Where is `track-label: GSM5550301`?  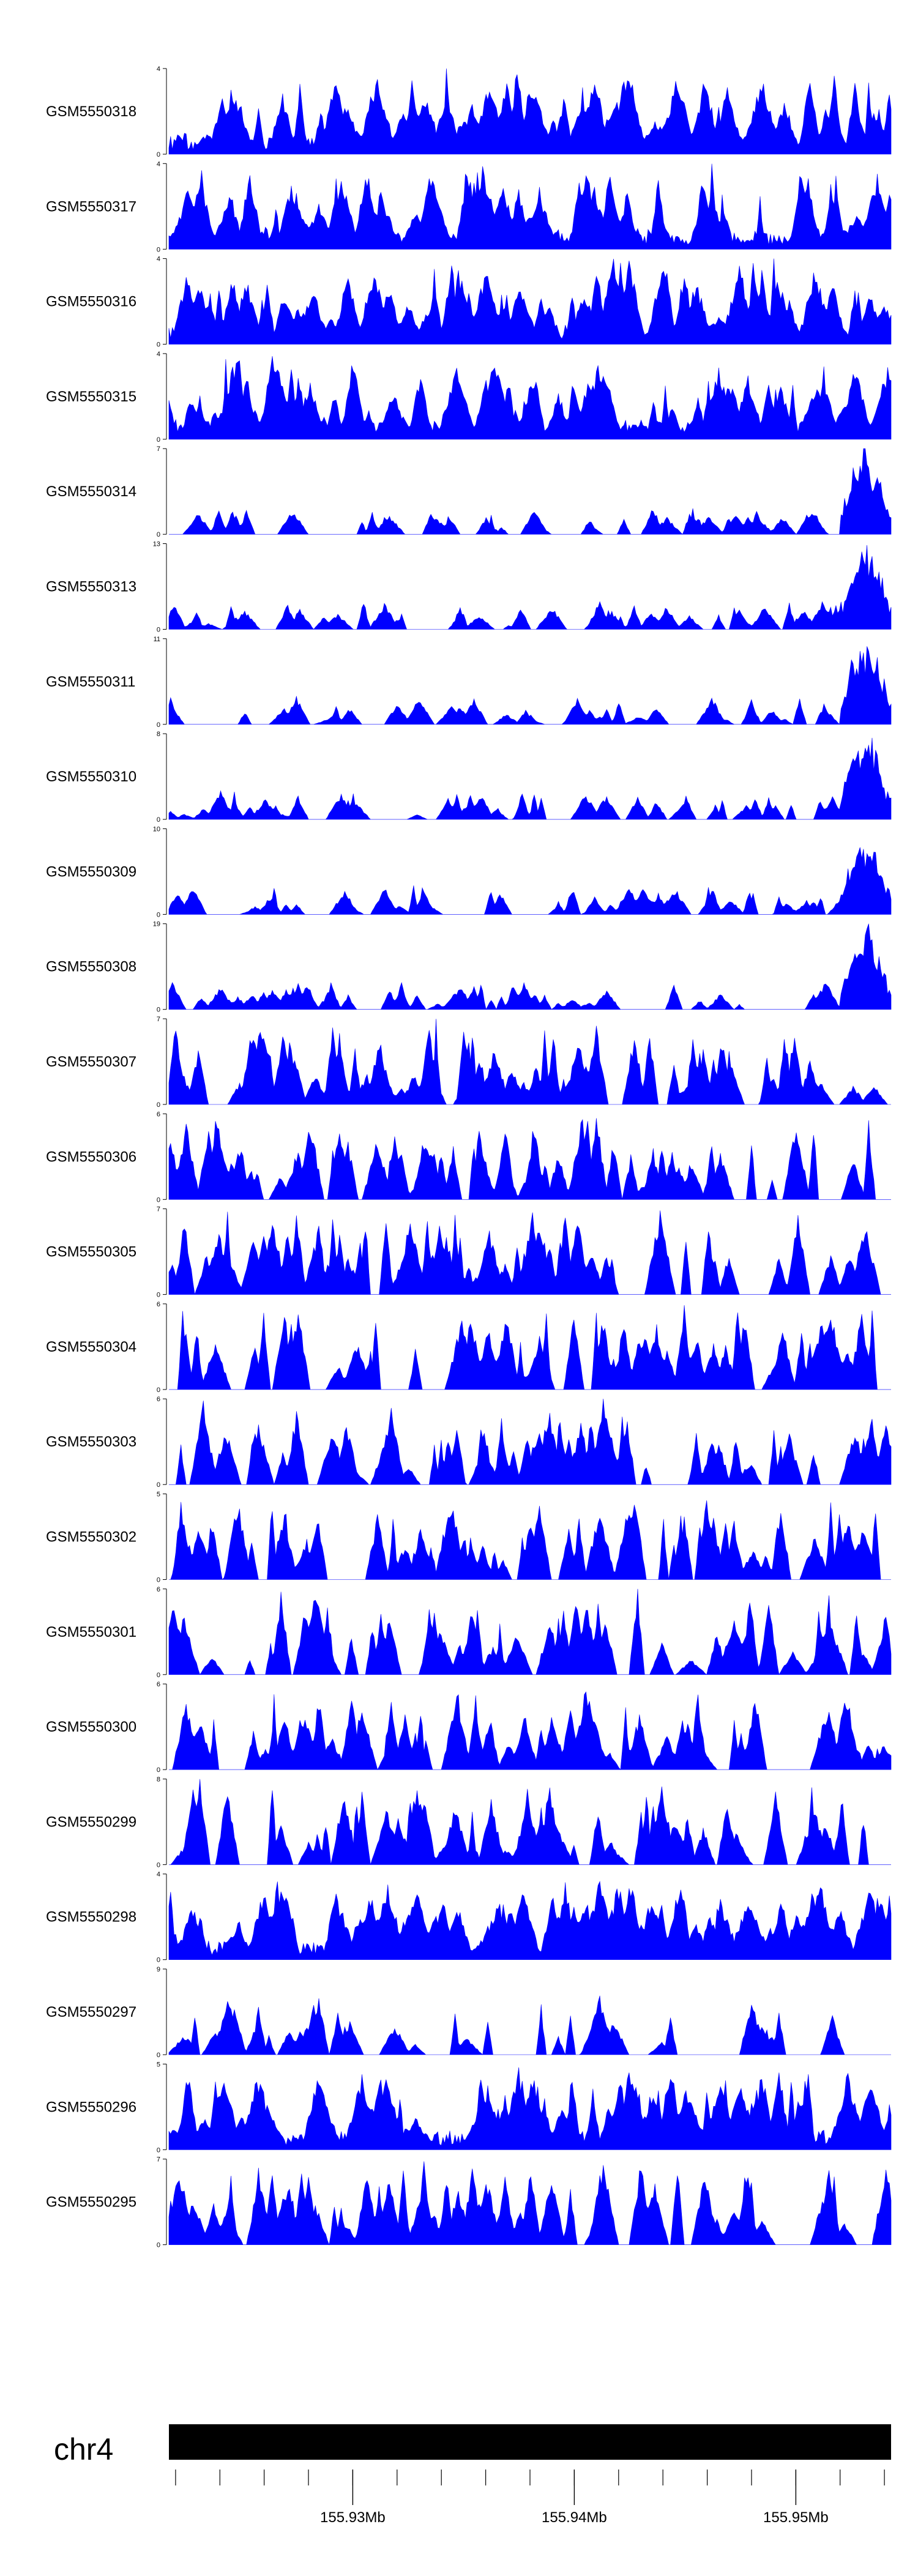 track-label: GSM5550301 is located at coordinates (91, 1632).